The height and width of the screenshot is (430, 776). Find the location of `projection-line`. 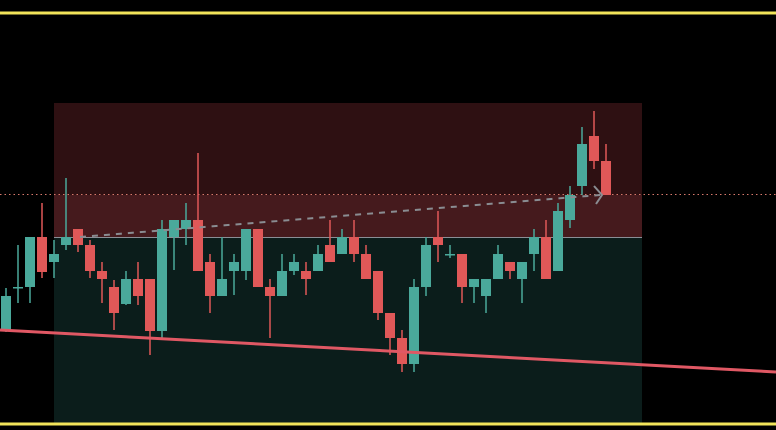

projection-line is located at coordinates (340, 216).